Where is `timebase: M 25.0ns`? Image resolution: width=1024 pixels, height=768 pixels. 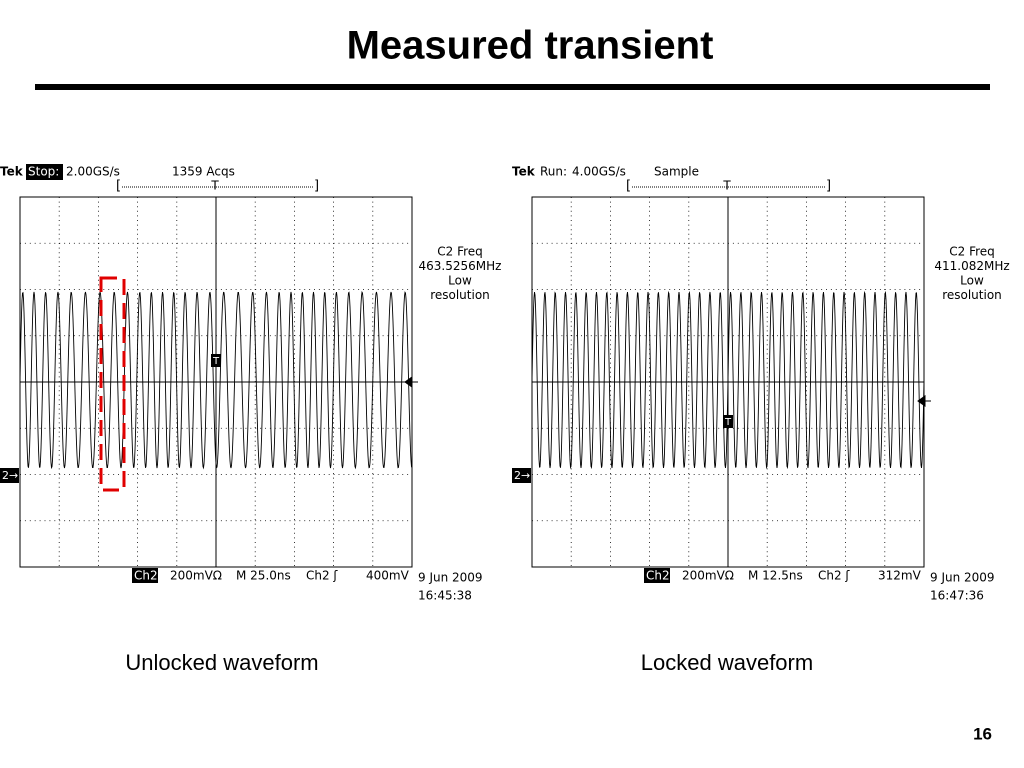 timebase: M 25.0ns is located at coordinates (263, 576).